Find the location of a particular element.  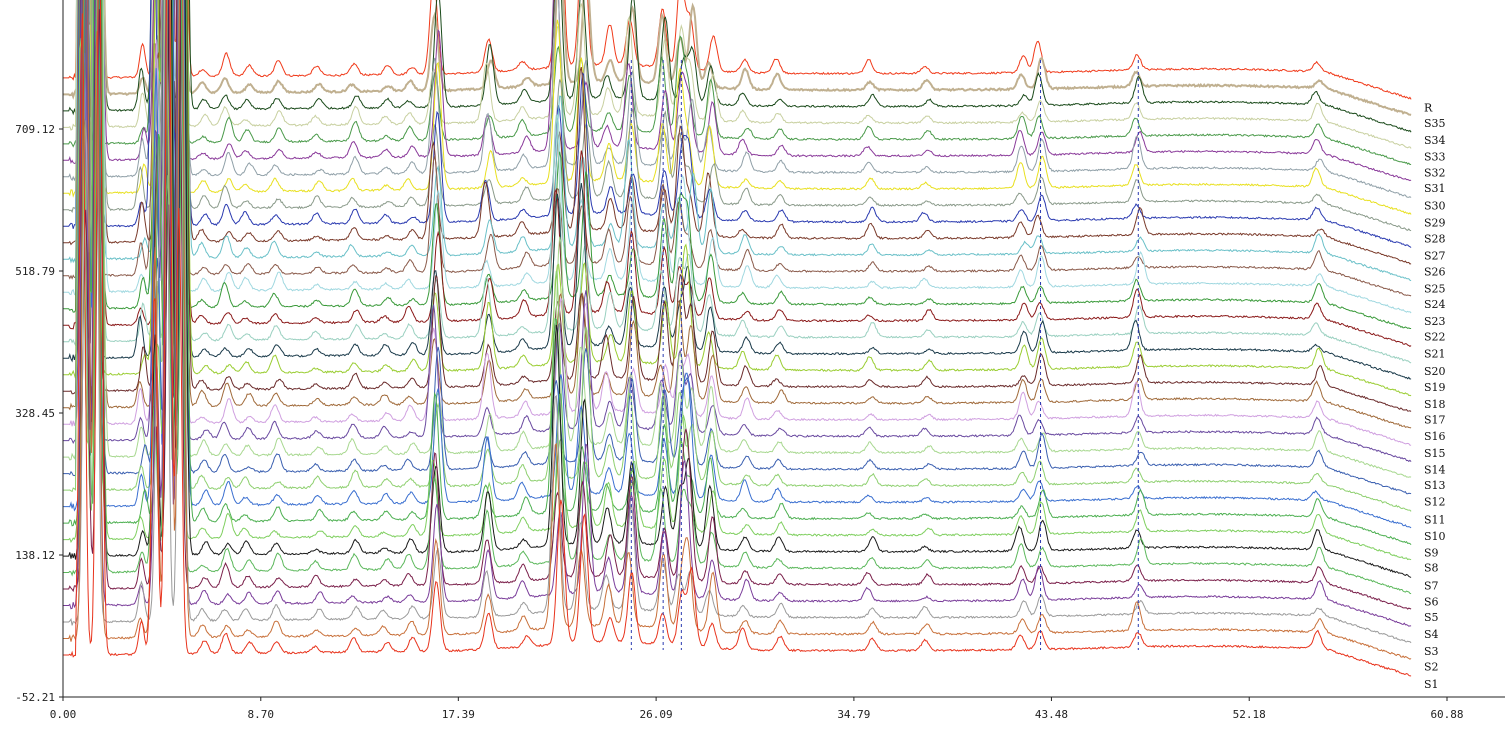

trace-r is located at coordinates (737, 50).